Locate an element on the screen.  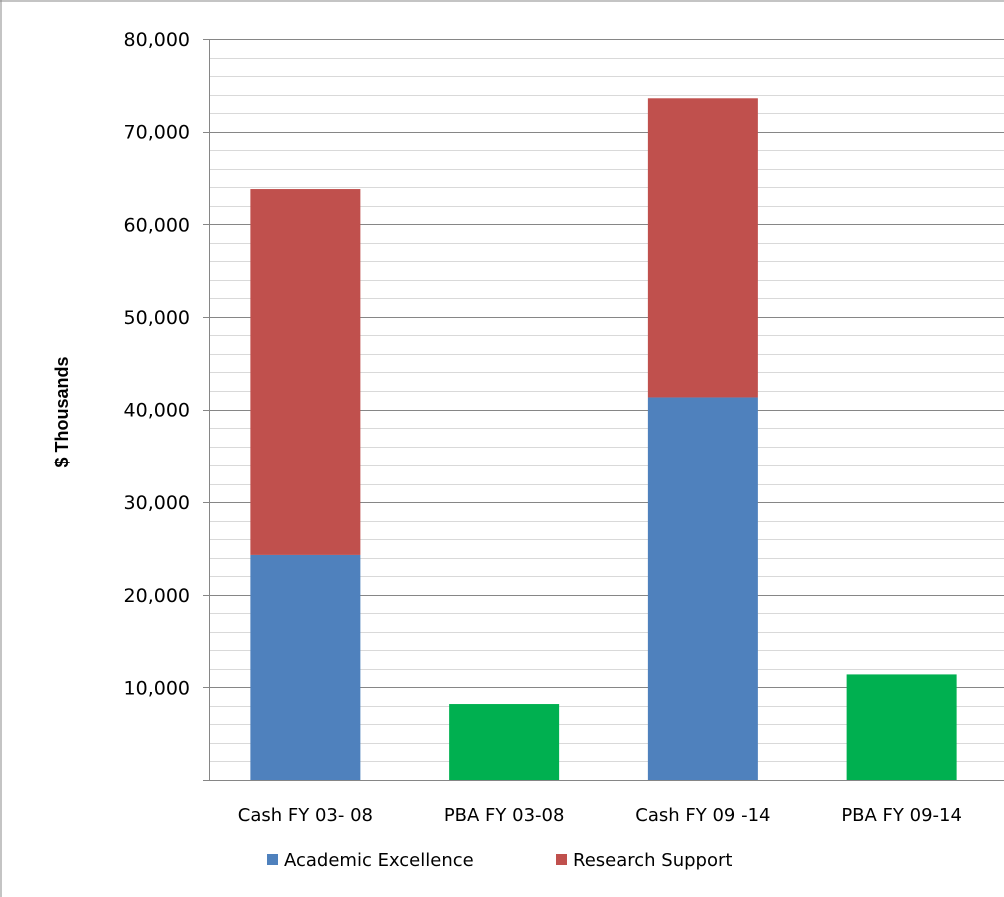
legend-label: Academic Excellence is located at coordinates (379, 860).